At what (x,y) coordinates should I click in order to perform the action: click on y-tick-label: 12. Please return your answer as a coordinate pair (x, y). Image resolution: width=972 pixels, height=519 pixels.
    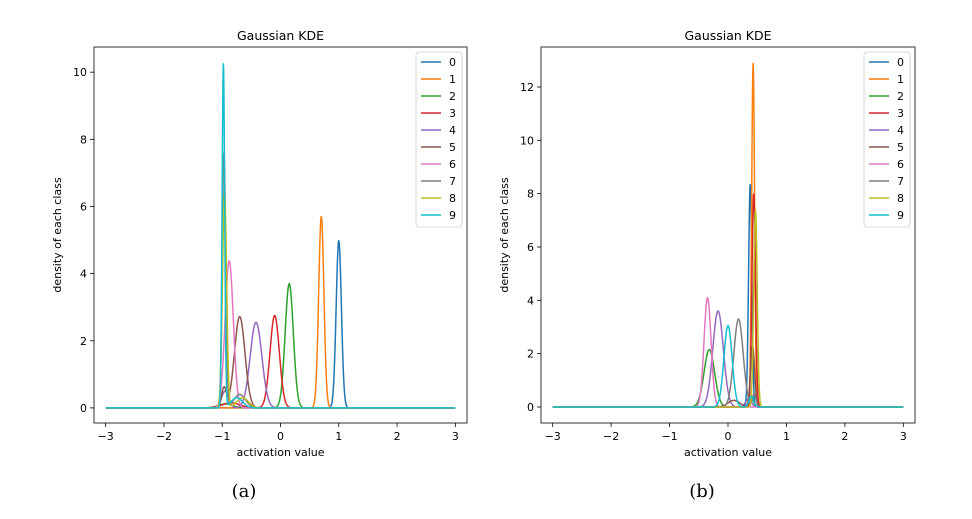
    Looking at the image, I should click on (527, 87).